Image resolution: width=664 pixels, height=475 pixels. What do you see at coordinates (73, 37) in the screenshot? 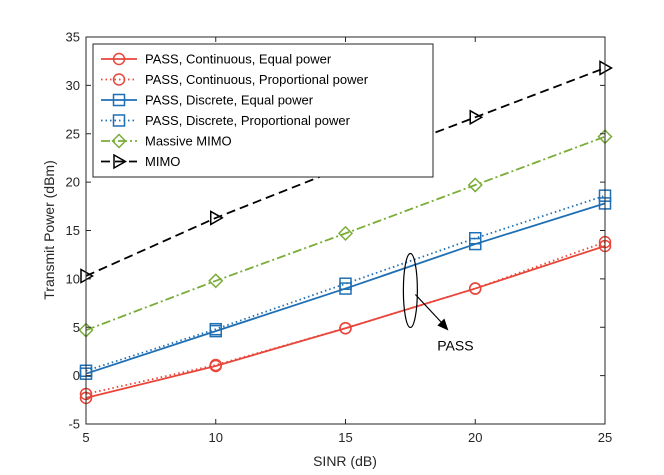
I see `y-tick-label: 35` at bounding box center [73, 37].